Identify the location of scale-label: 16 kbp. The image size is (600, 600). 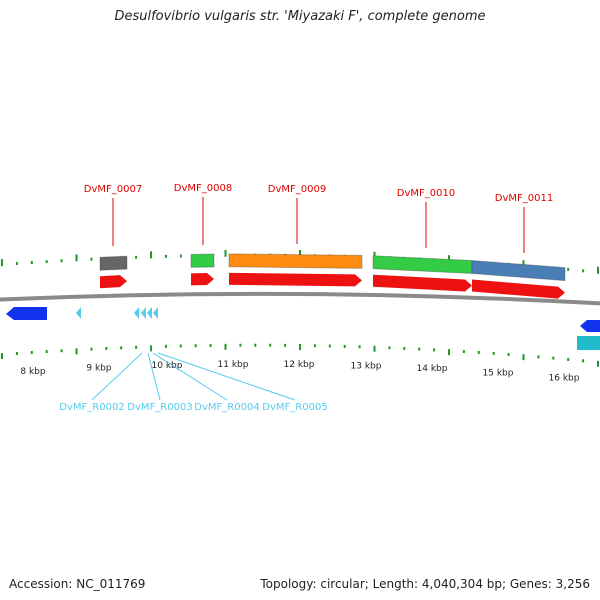
(564, 379).